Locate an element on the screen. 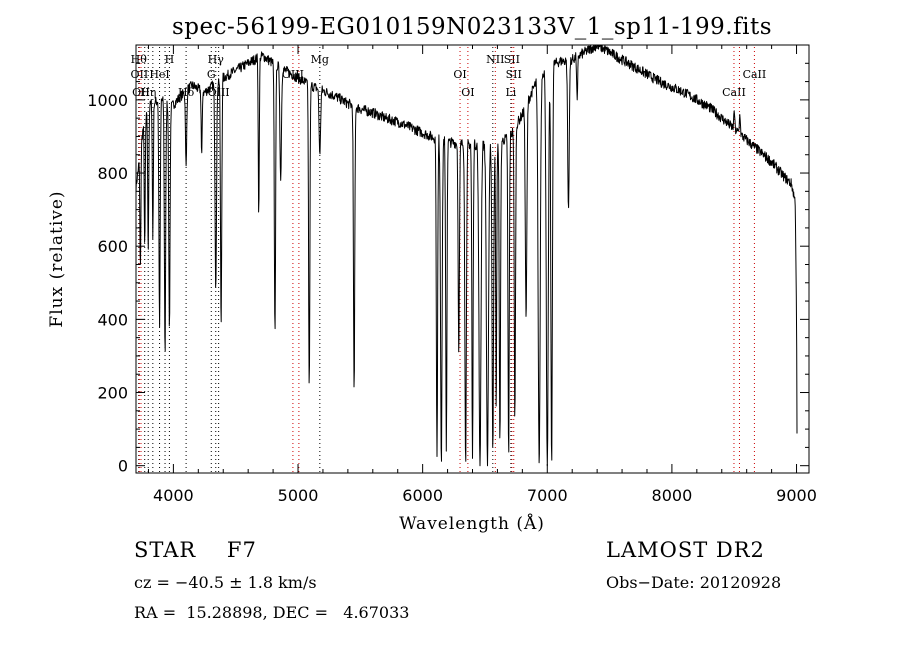  obs-date-label: Obs−Date: 20120928 is located at coordinates (694, 582).